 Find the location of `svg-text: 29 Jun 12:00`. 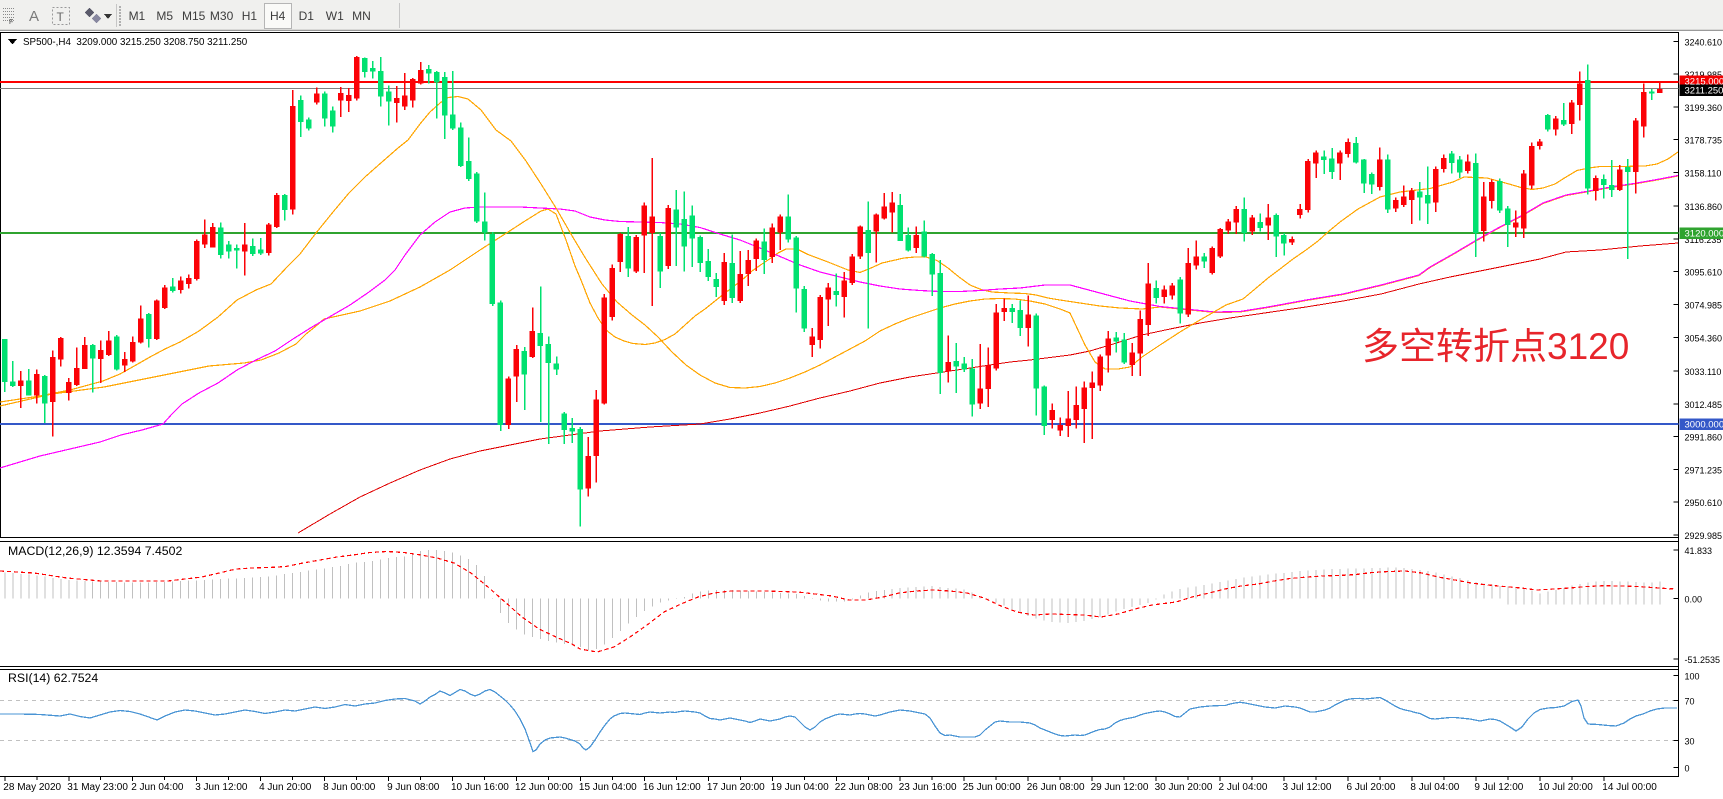

svg-text: 29 Jun 12:00 is located at coordinates (1120, 787).